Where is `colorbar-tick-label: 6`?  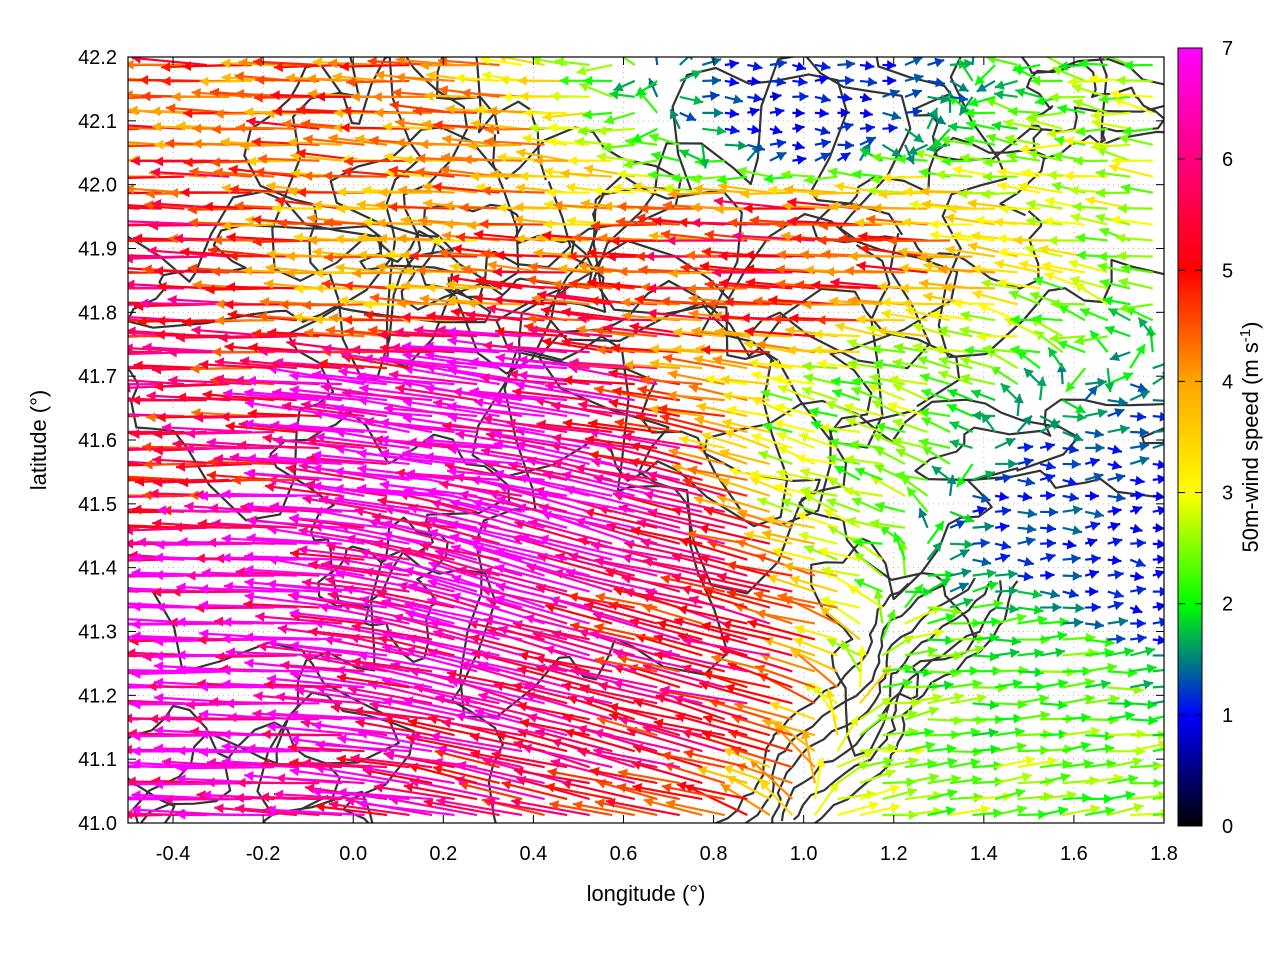 colorbar-tick-label: 6 is located at coordinates (1227, 160).